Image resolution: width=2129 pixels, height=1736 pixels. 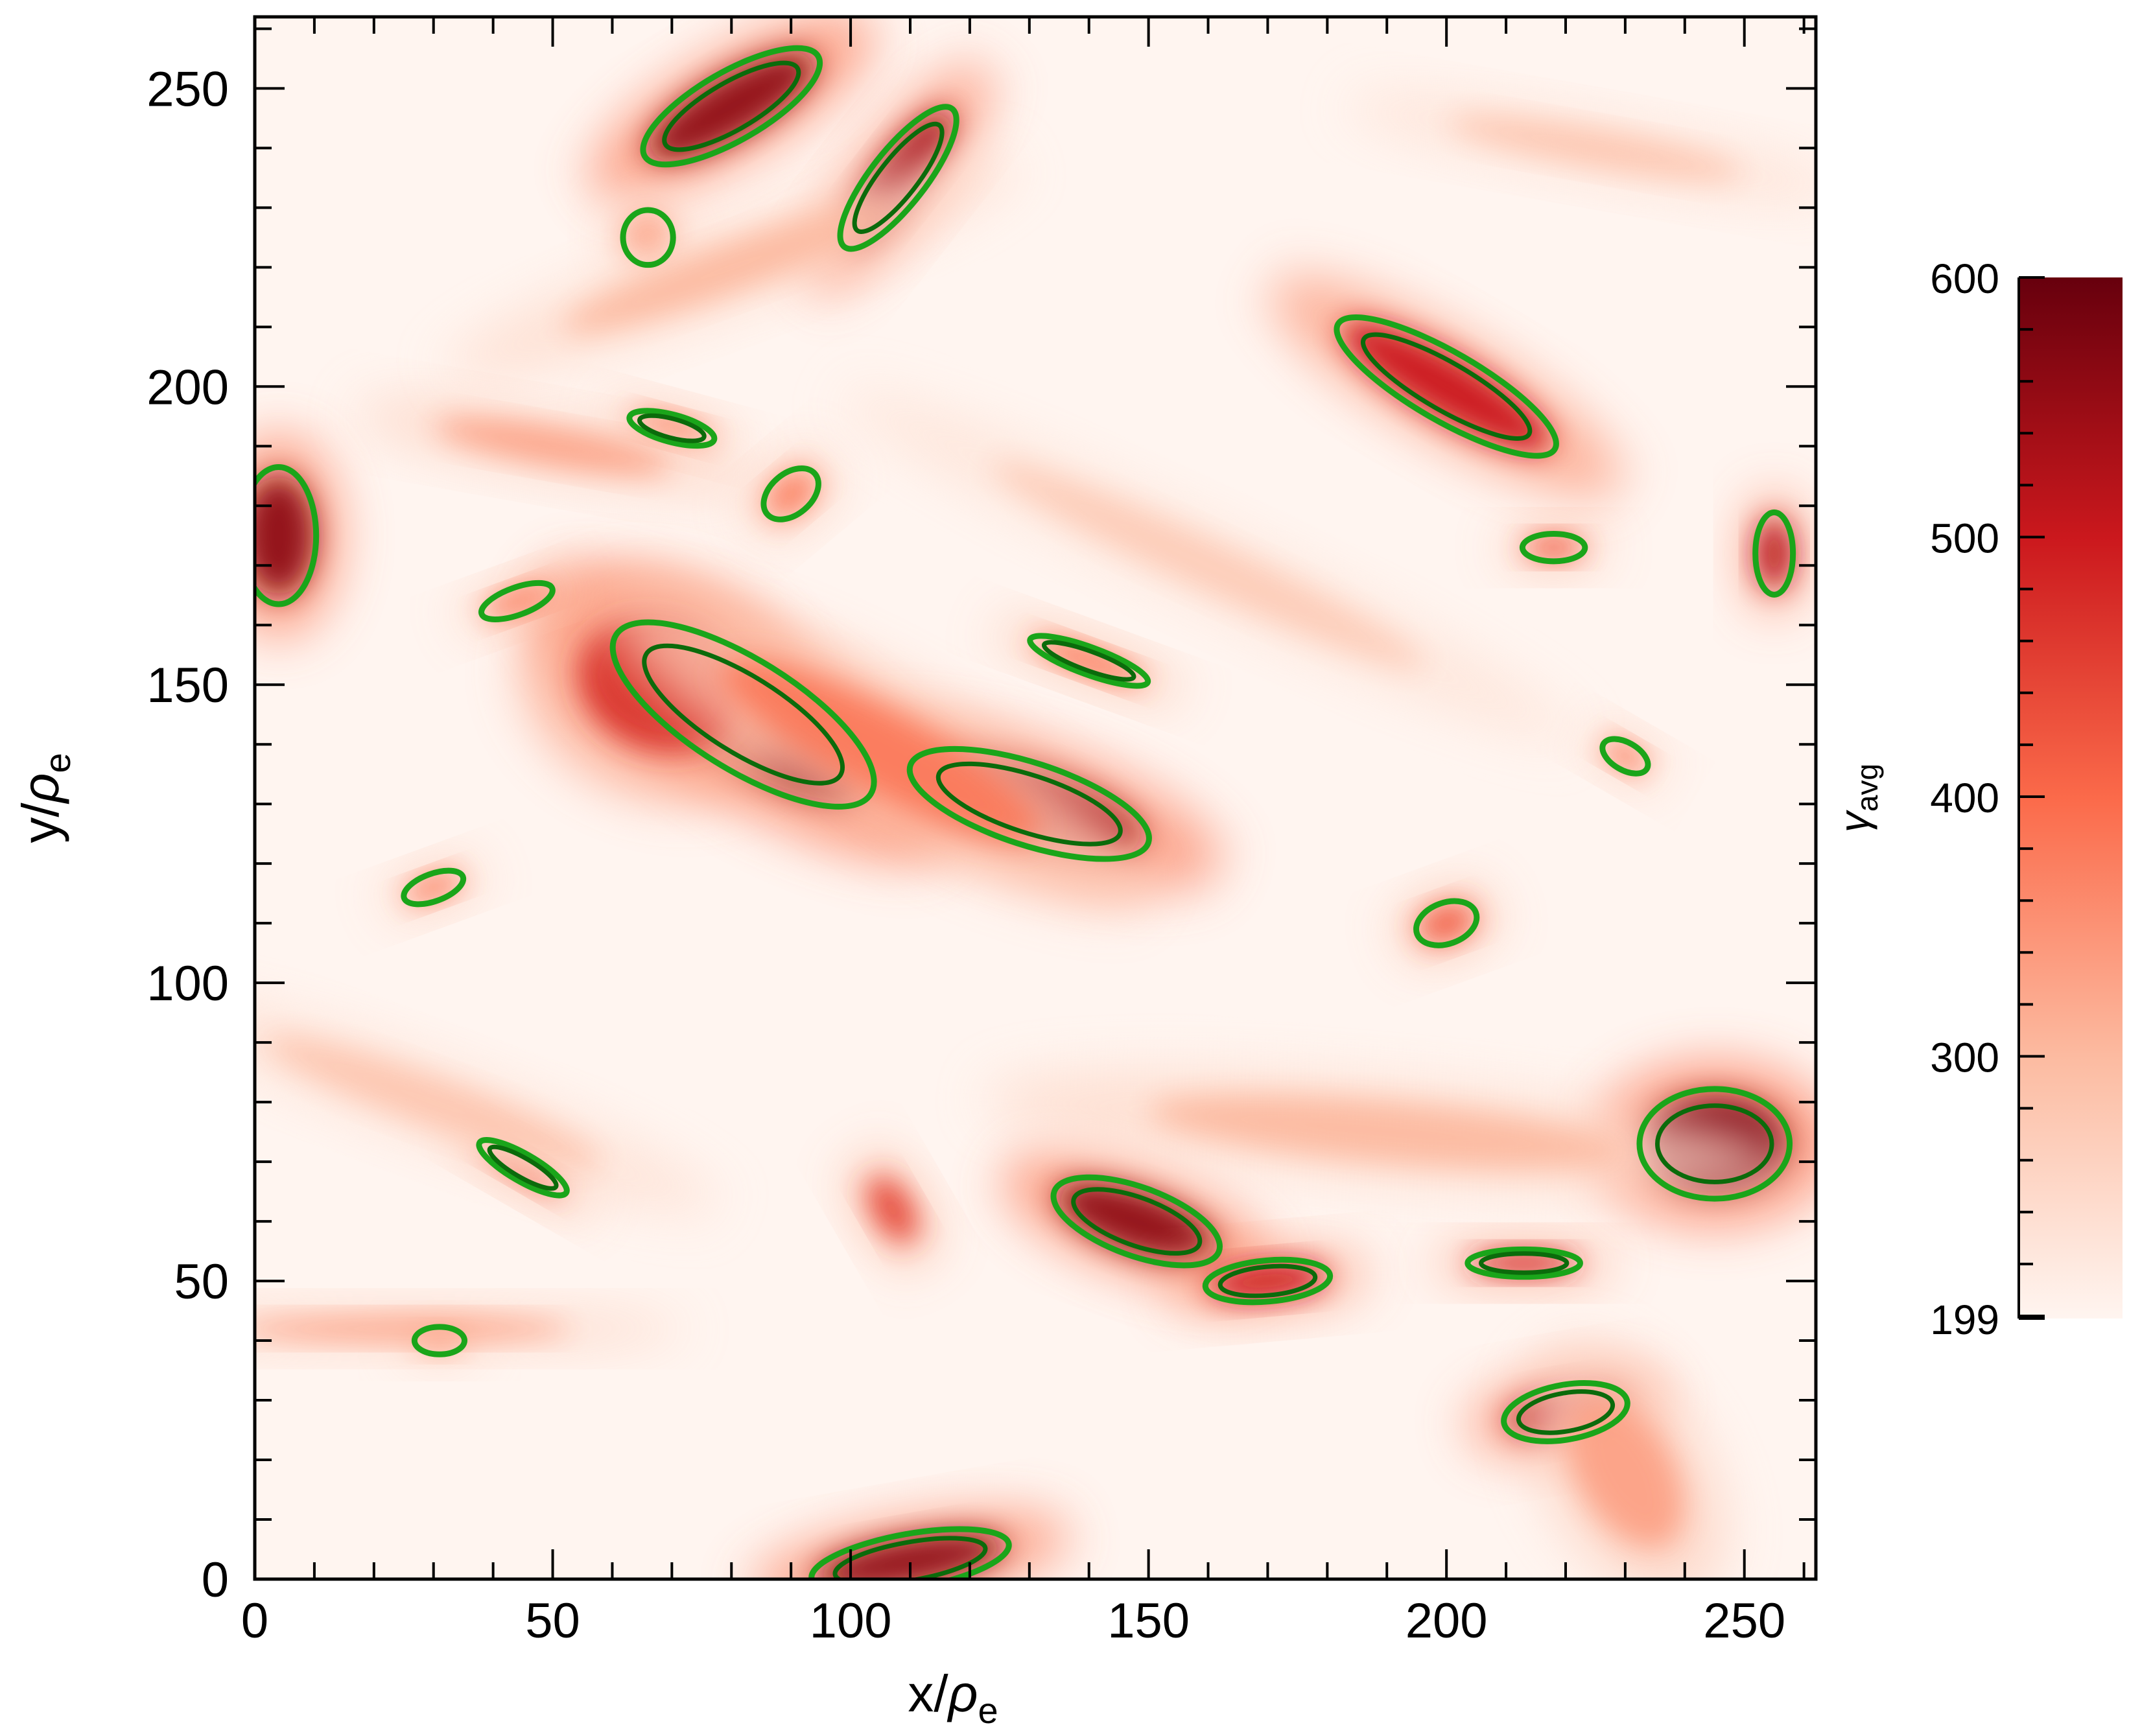 I want to click on y-tick-label: 100, so click(x=188, y=983).